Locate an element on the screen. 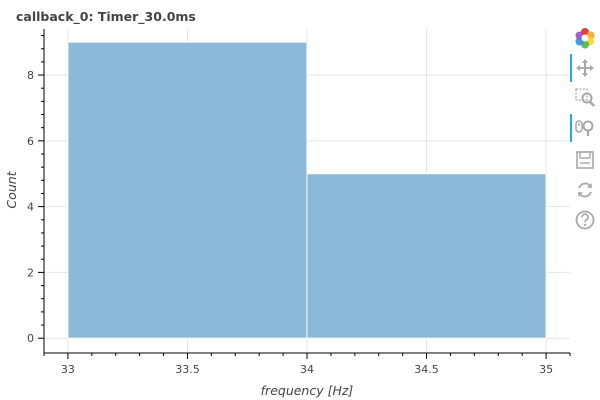 Image resolution: width=600 pixels, height=400 pixels. x-tick-label-1: 33.5 is located at coordinates (187, 369).